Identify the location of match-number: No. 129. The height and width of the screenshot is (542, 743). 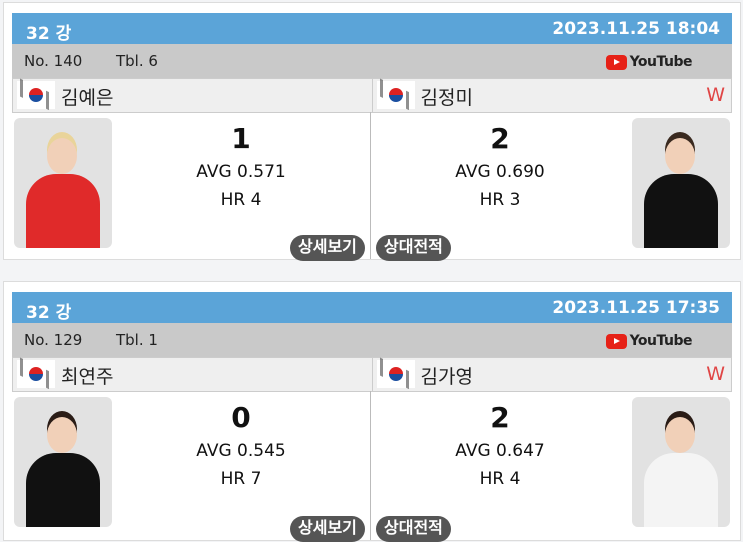
(53, 340).